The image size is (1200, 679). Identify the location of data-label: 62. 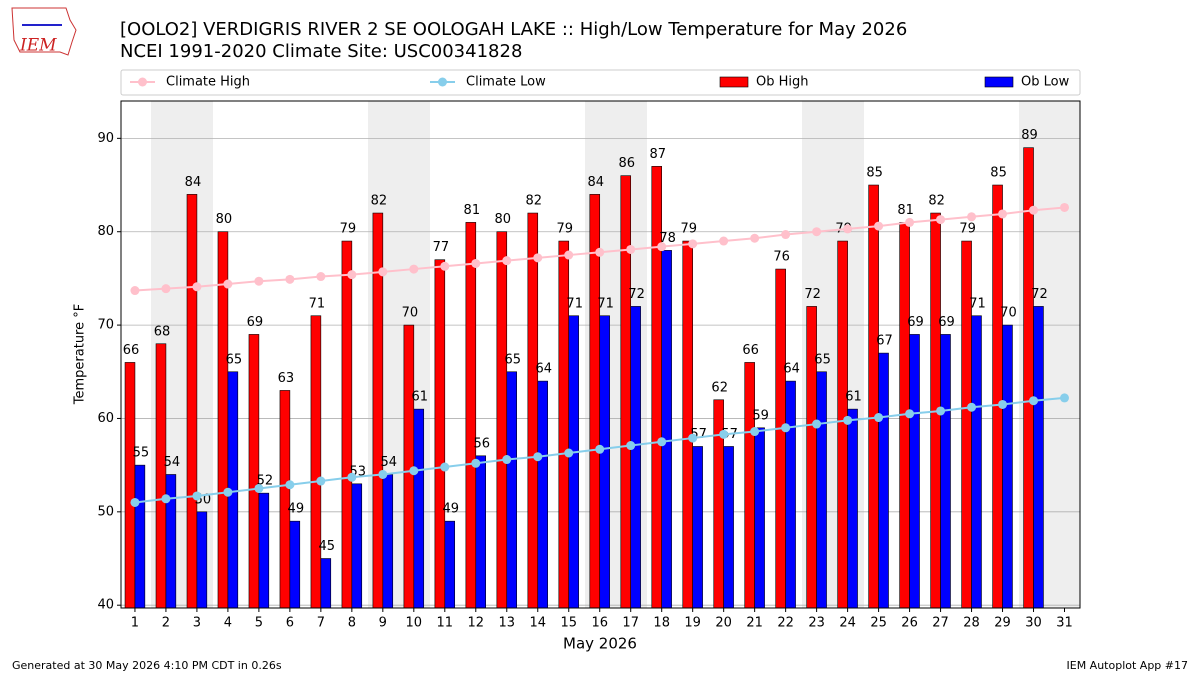
(719, 387).